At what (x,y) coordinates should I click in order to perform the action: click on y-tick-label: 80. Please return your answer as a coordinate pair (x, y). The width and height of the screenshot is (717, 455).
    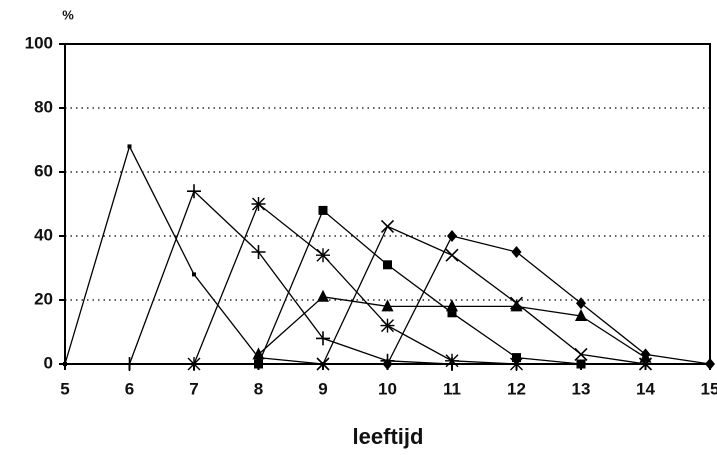
    Looking at the image, I should click on (43, 106).